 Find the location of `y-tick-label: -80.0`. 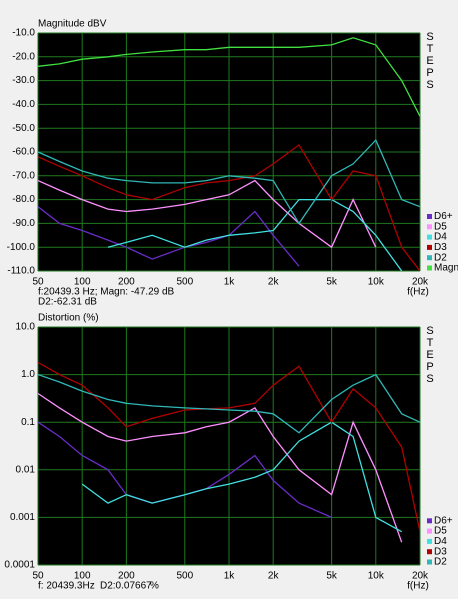

y-tick-label: -80.0 is located at coordinates (23, 199).